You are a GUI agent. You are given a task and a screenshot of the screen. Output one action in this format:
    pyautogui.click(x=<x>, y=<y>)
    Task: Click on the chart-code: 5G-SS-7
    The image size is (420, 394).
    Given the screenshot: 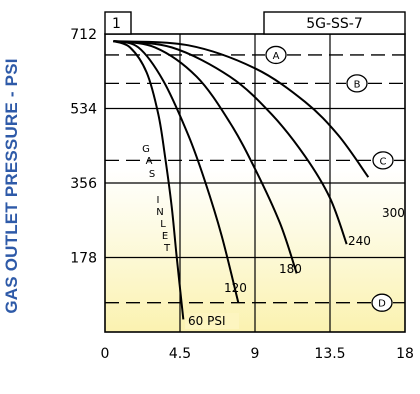 What is the action you would take?
    pyautogui.click(x=334, y=24)
    